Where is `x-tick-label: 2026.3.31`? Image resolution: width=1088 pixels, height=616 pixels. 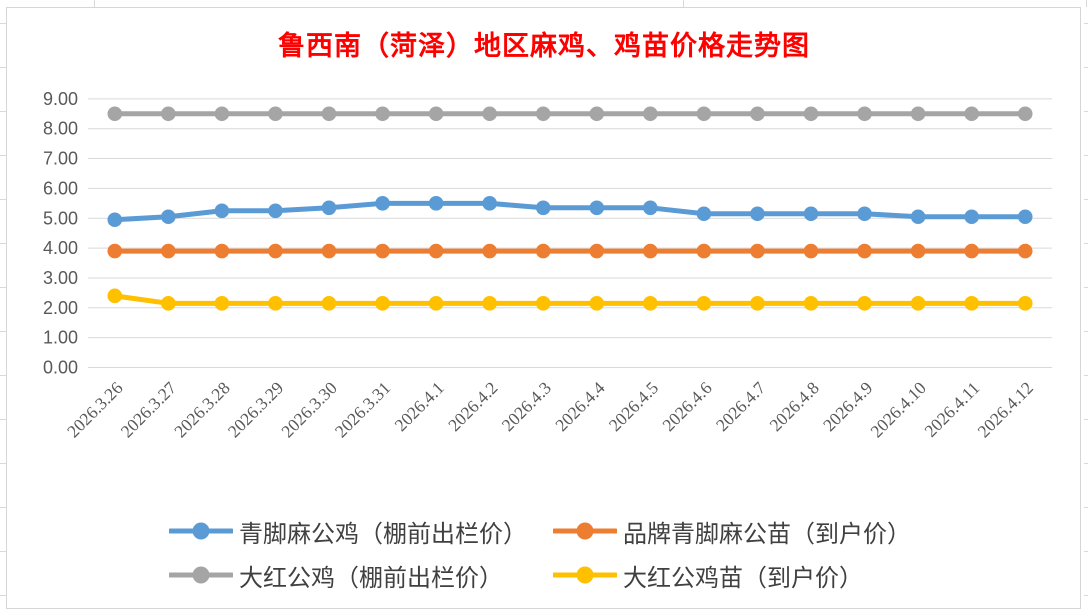 x-tick-label: 2026.3.31 is located at coordinates (363, 410).